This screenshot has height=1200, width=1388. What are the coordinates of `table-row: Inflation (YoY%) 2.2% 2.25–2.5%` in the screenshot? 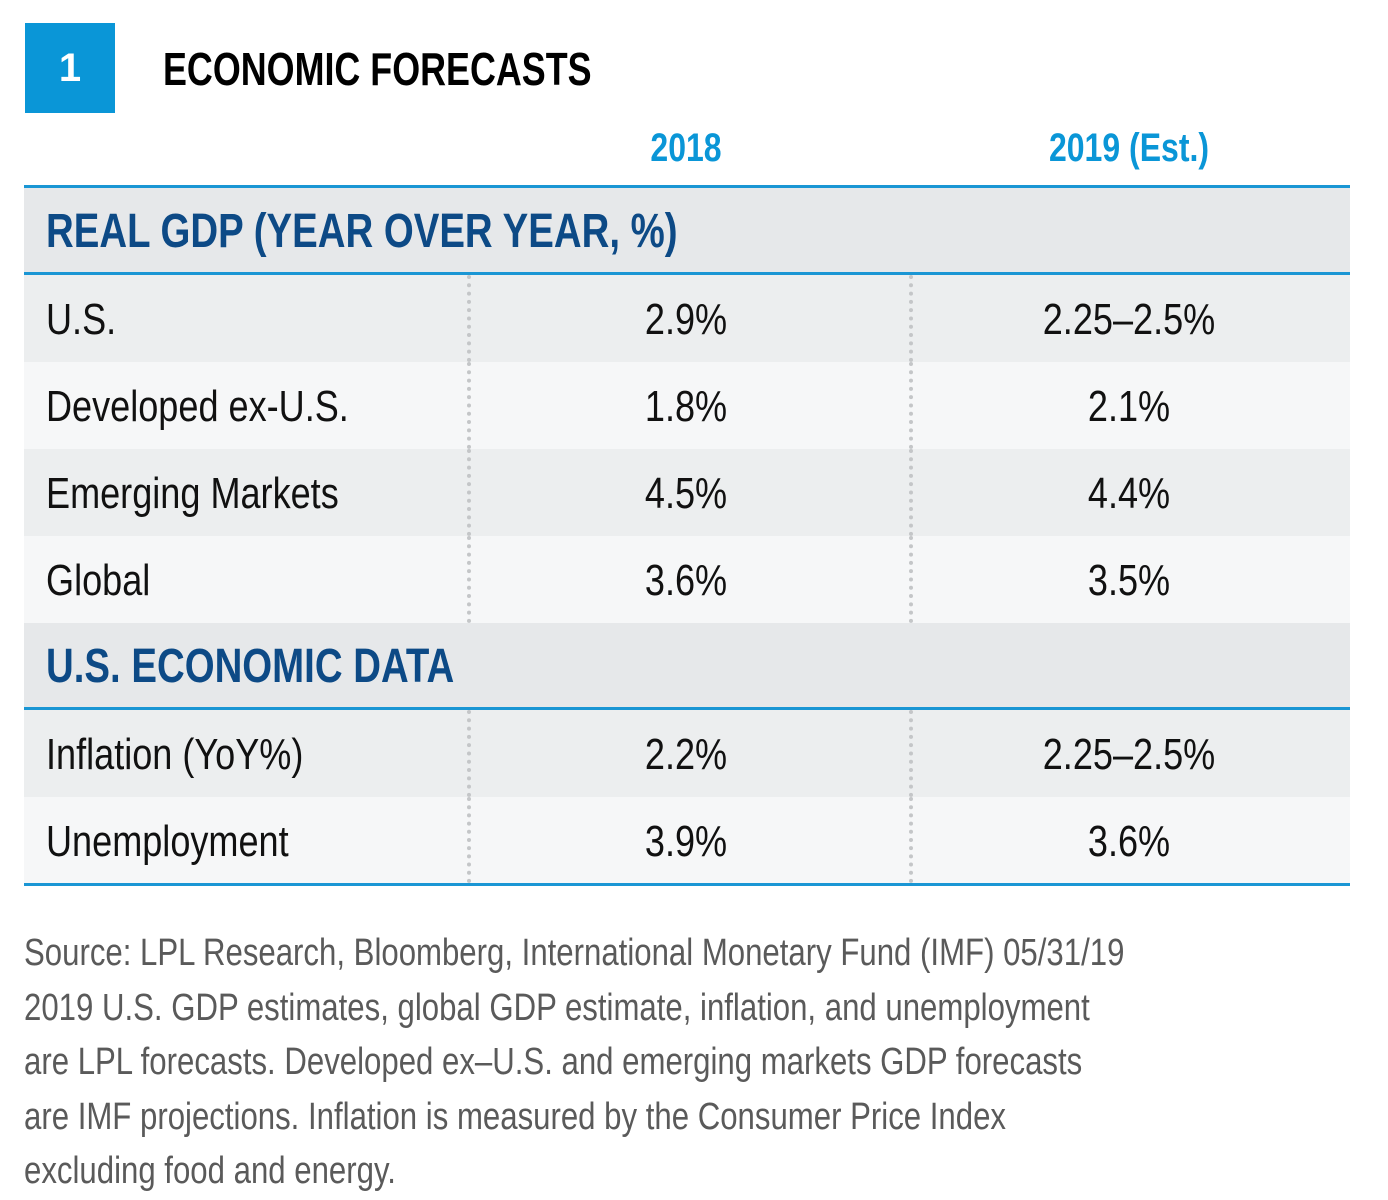 It's located at (687, 753).